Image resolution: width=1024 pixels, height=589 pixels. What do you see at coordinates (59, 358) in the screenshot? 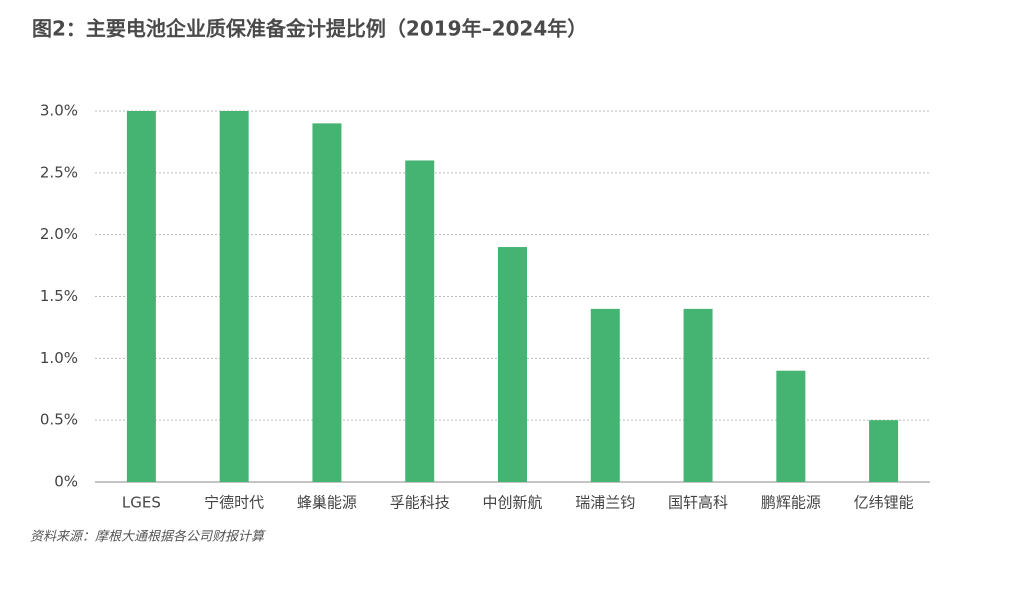
I see `y-tick-label: 1.0%` at bounding box center [59, 358].